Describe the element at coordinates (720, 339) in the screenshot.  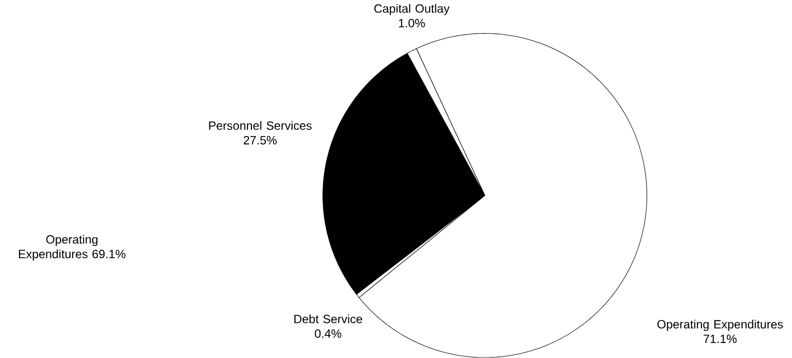
I see `data-label: 71.1%` at that location.